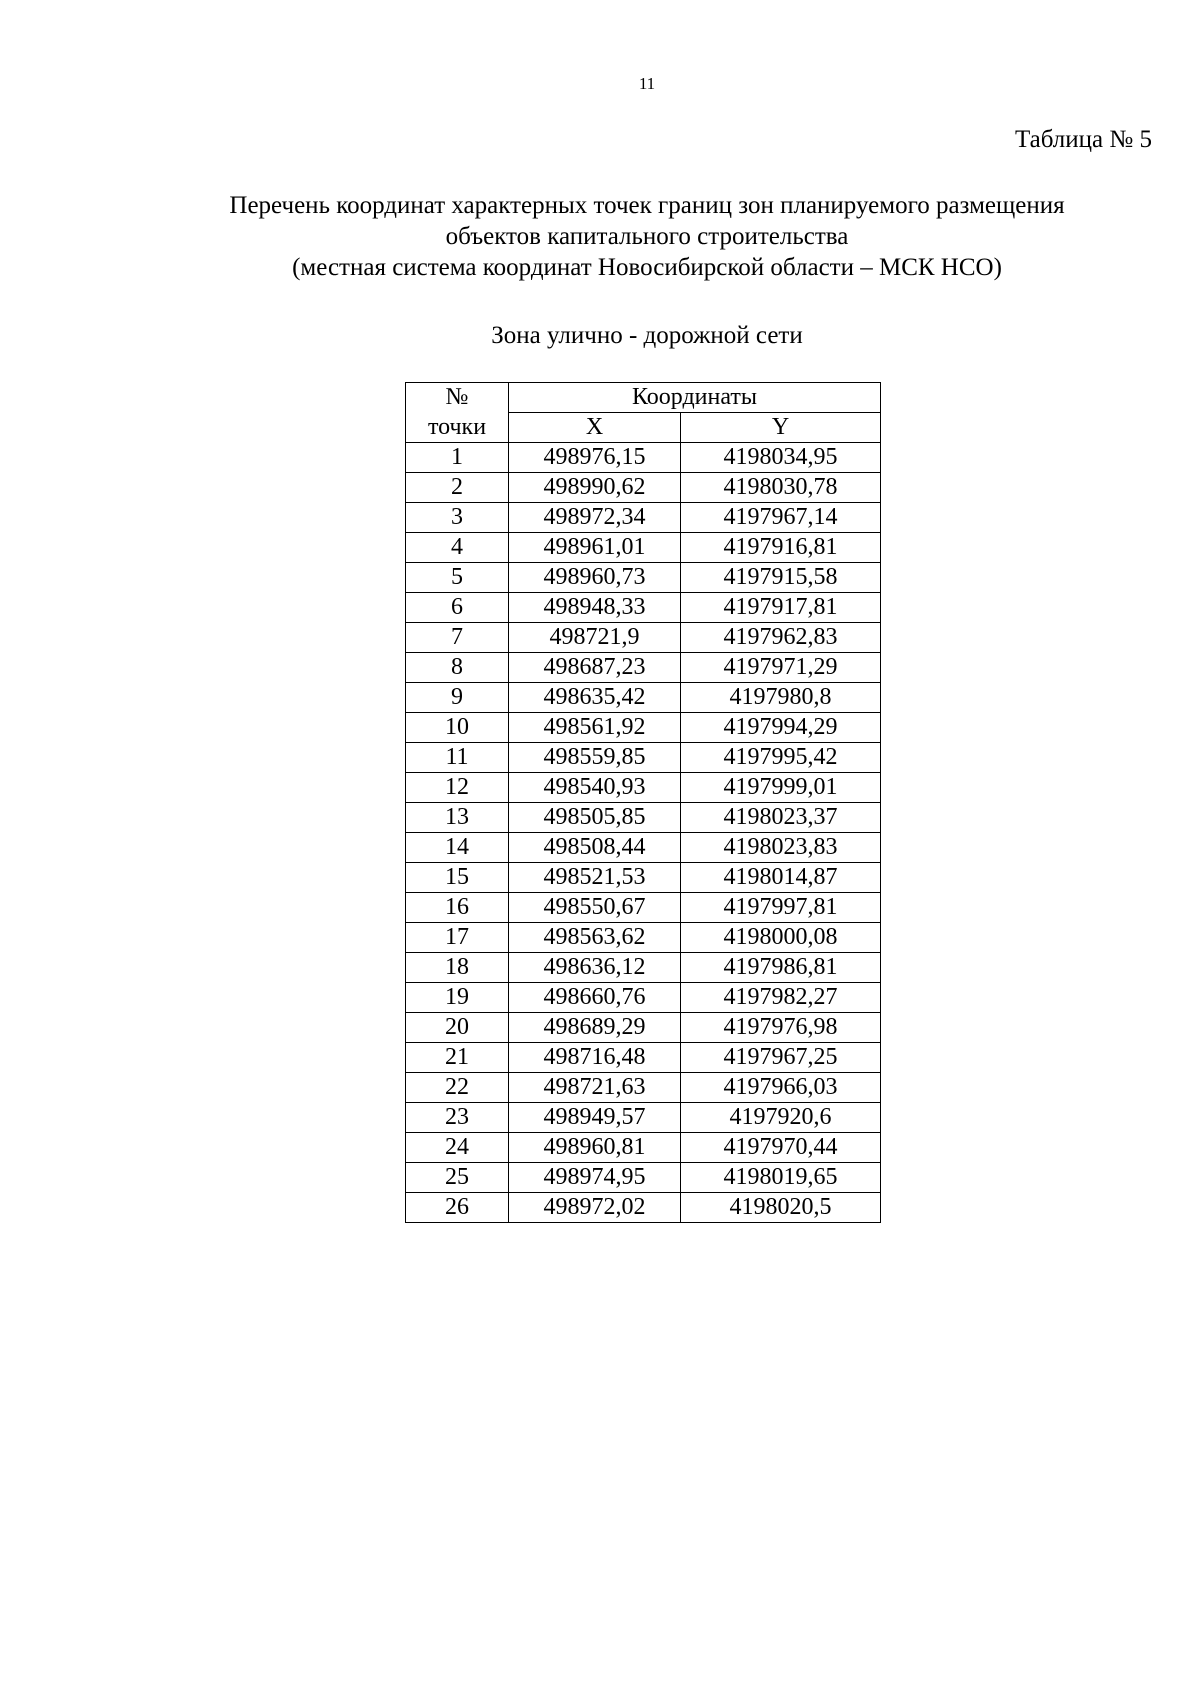 Image resolution: width=1200 pixels, height=1697 pixels. What do you see at coordinates (457, 967) in the screenshot?
I see `point-no-cell: 18` at bounding box center [457, 967].